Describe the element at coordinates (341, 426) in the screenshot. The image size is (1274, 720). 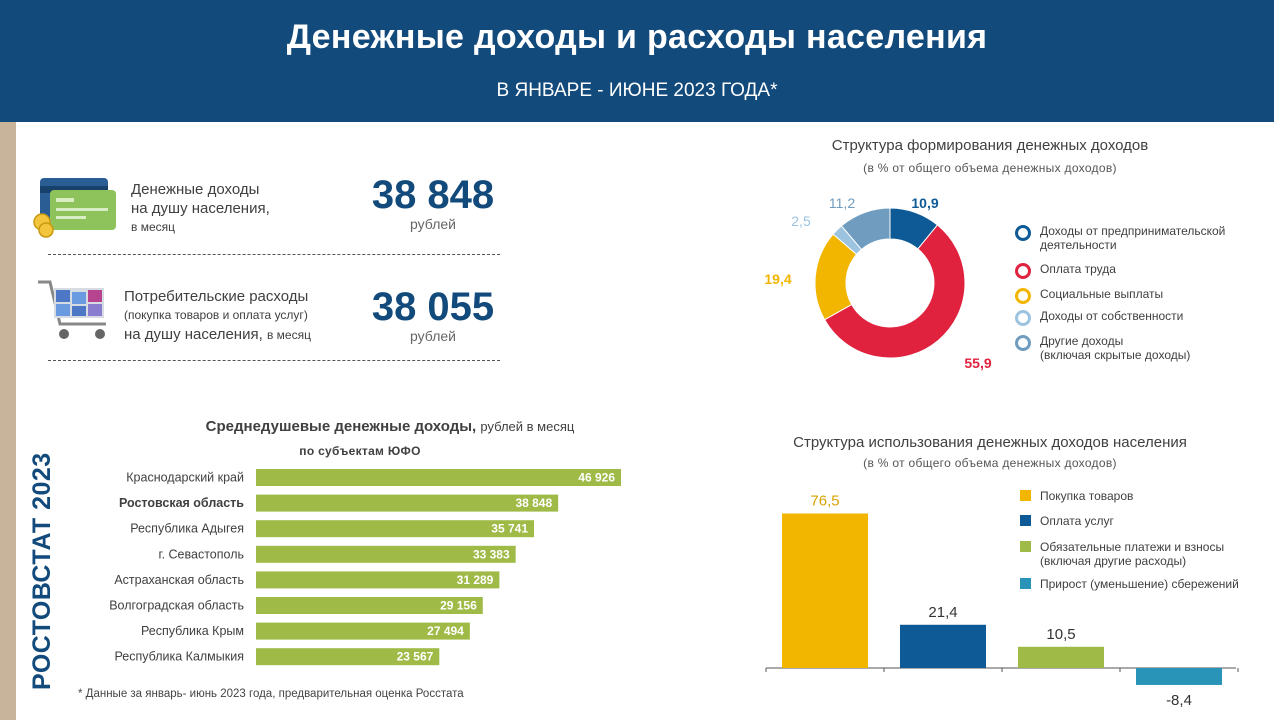
I see `regional-chart-title-main: Среднедушевые денежные доходы,` at that location.